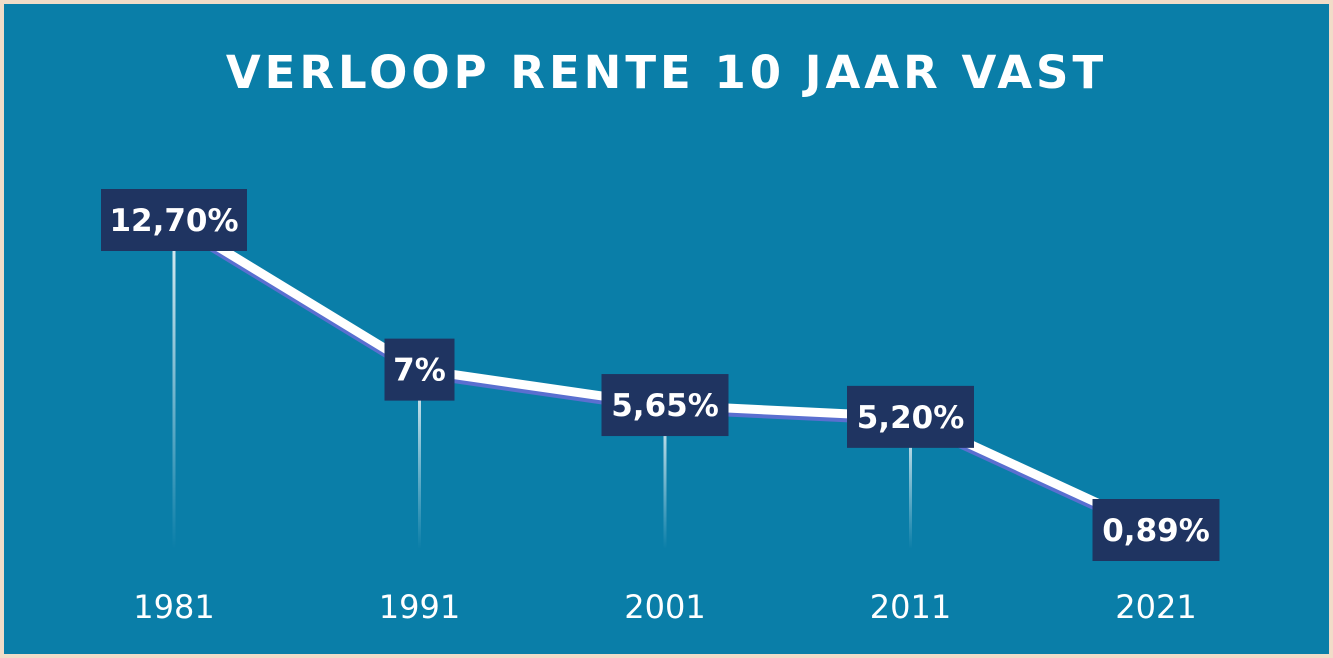 This screenshot has width=1333, height=658. I want to click on x-tick-label: 1991, so click(419, 607).